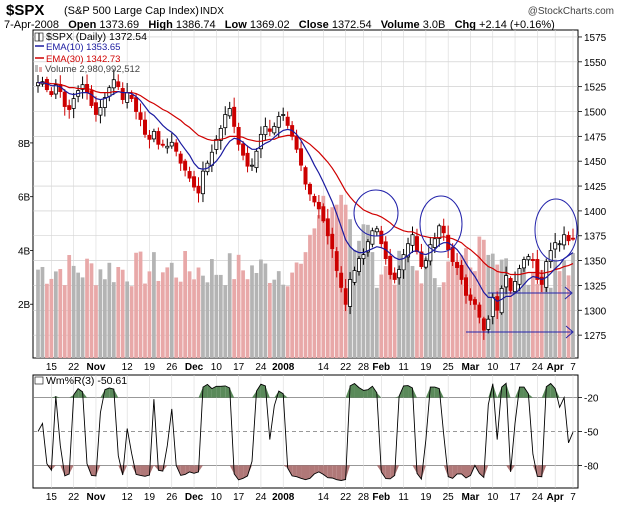  I want to click on high-value: 1386.74, so click(195, 25).